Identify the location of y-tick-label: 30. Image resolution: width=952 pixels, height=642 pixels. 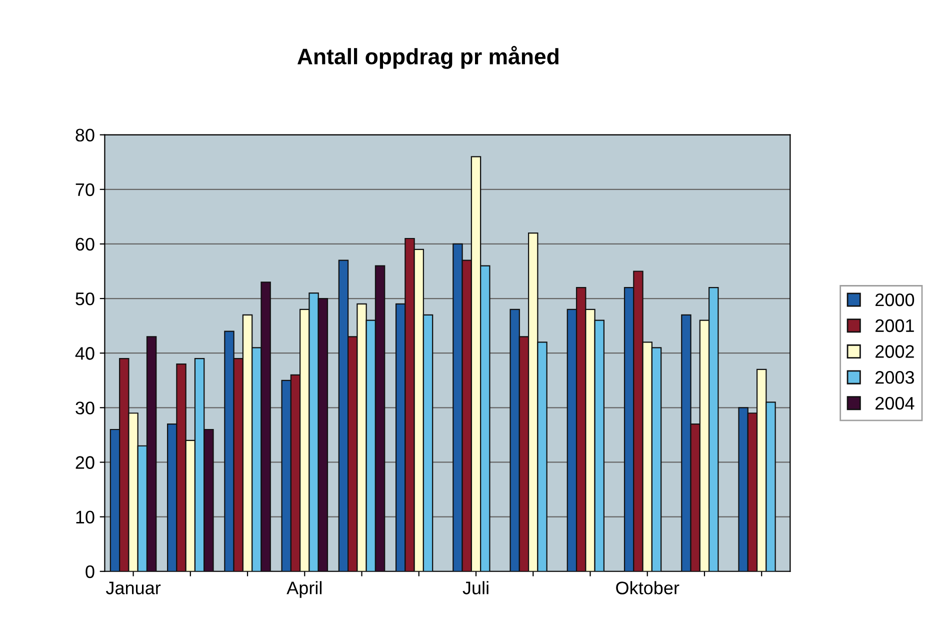
(85, 408).